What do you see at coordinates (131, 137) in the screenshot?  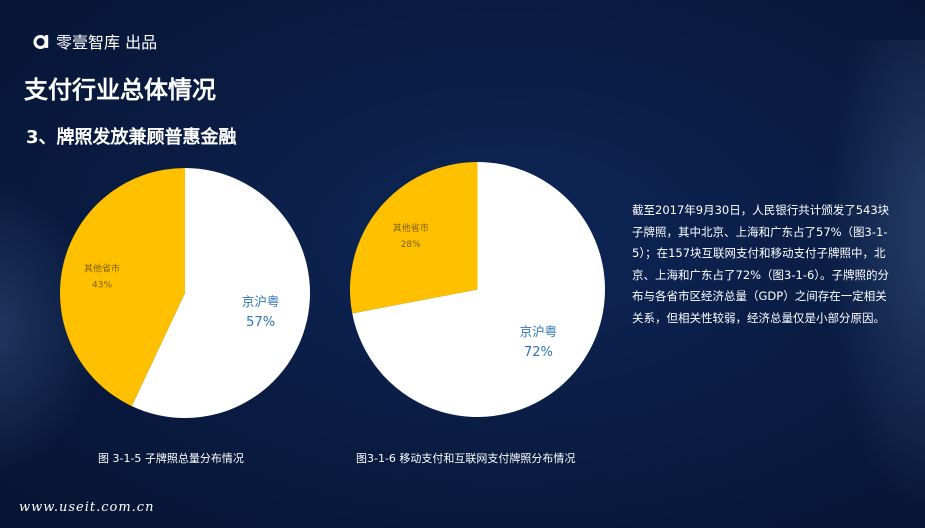 I see `section-subtitle: 3、牌照发放兼顾普惠金融` at bounding box center [131, 137].